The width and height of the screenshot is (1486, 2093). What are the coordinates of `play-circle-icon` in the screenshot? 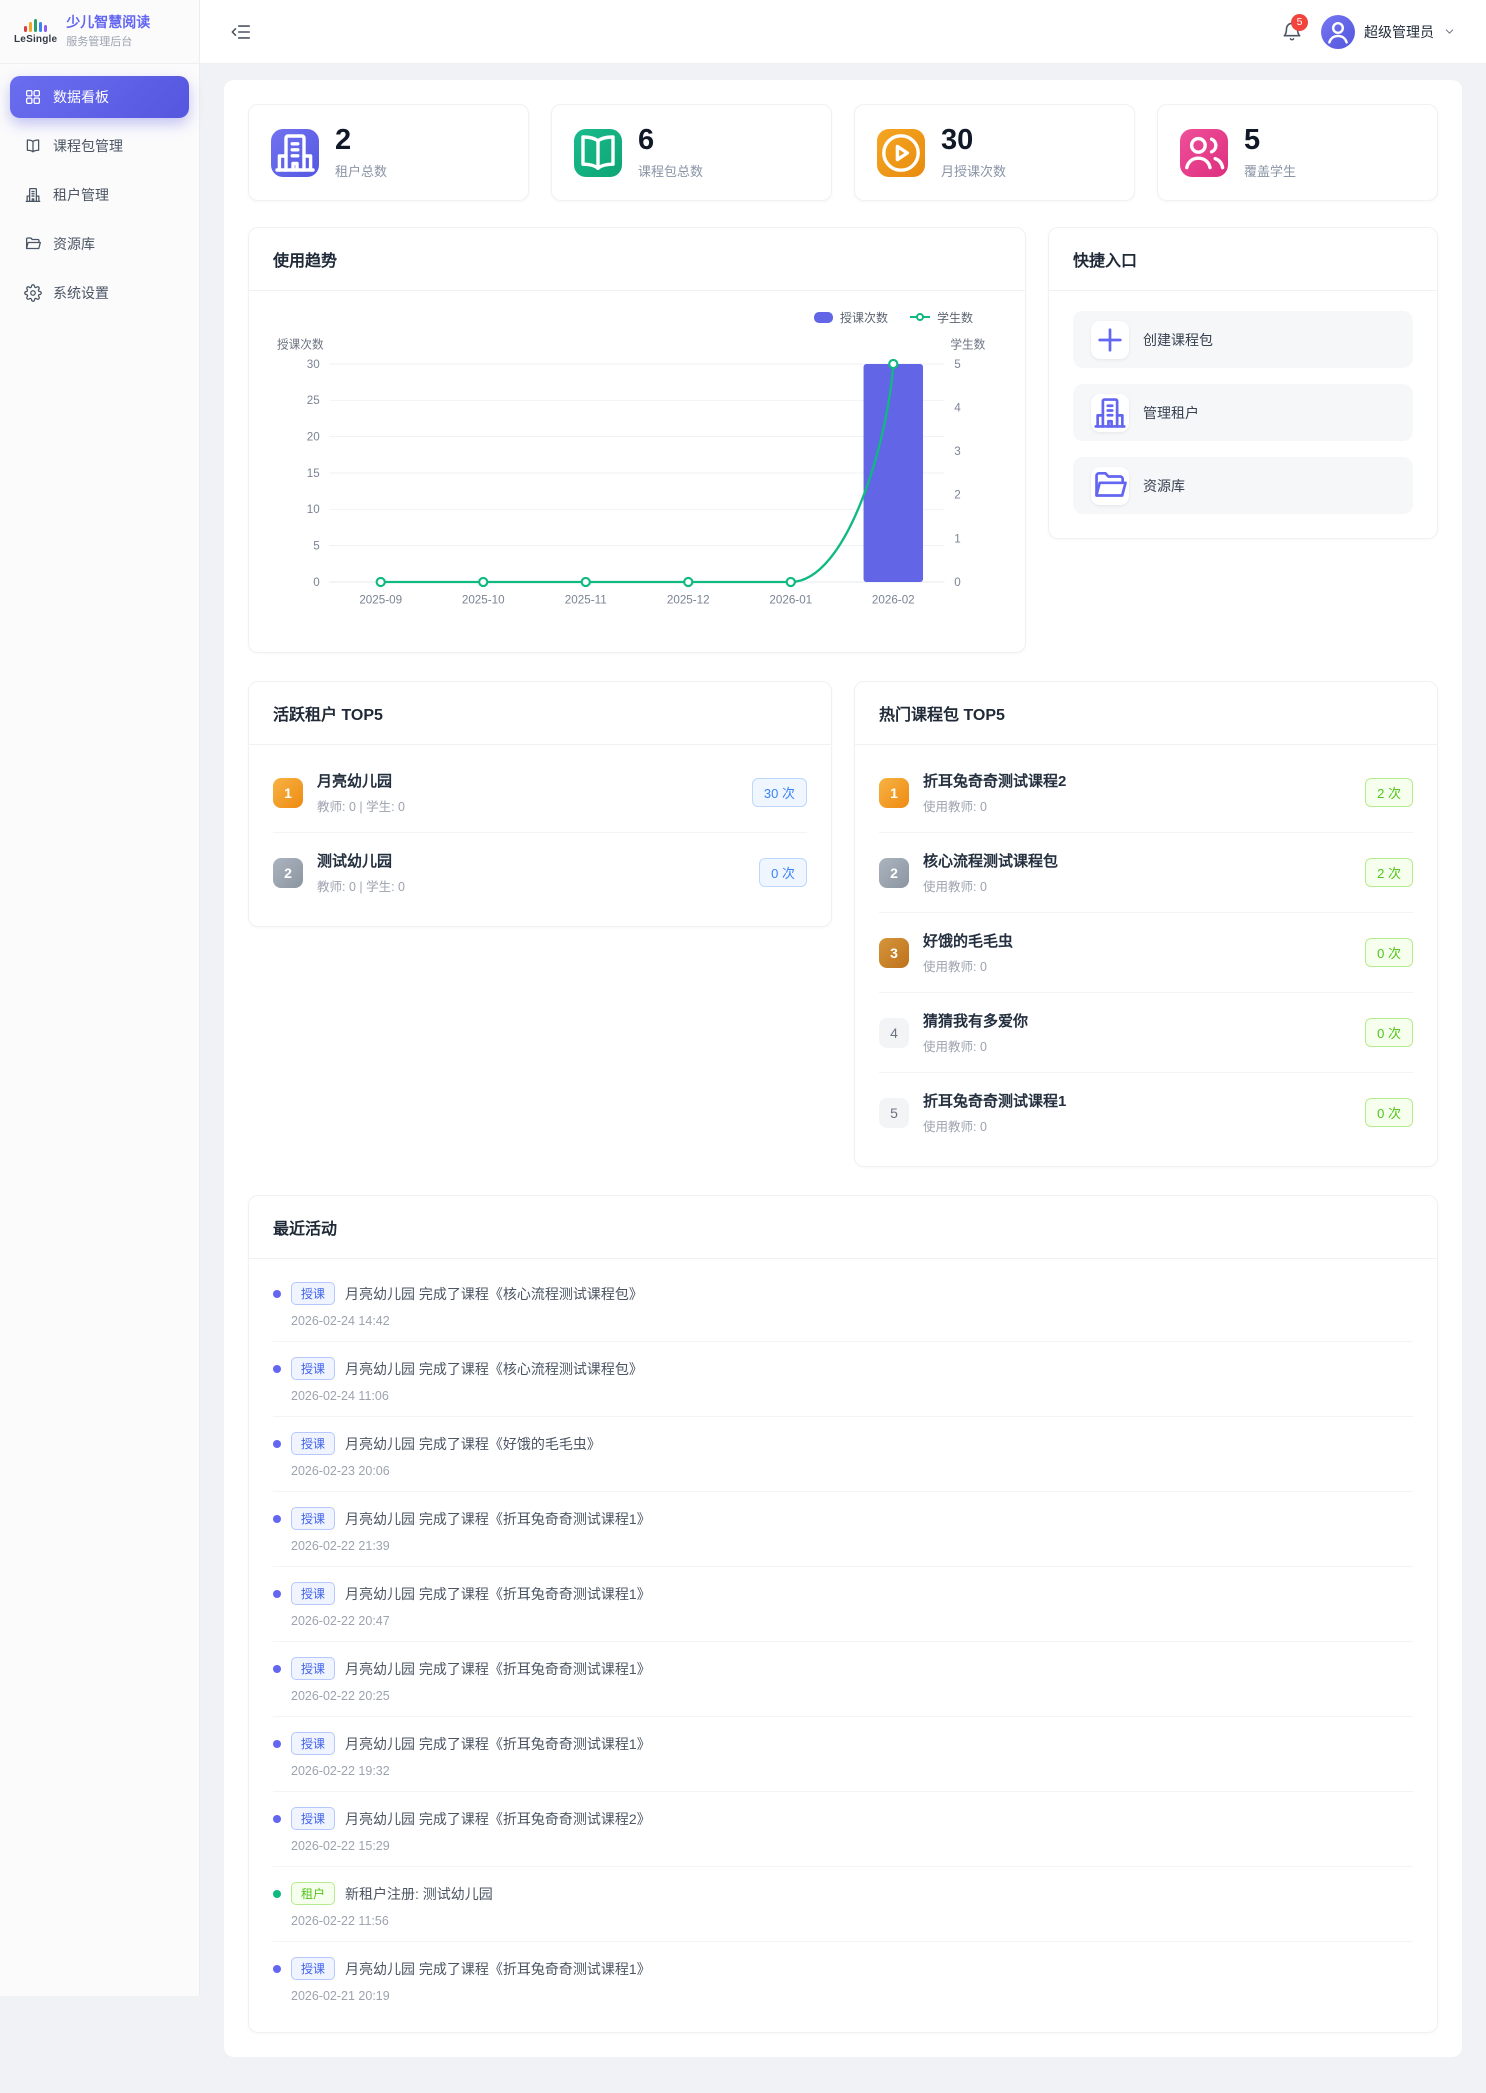 It's located at (901, 152).